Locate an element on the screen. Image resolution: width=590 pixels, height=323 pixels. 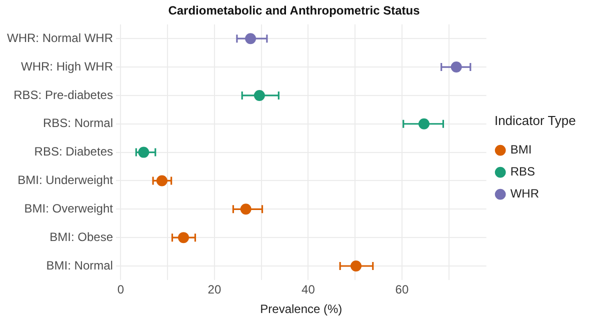
x-tick-label: 60 is located at coordinates (402, 289).